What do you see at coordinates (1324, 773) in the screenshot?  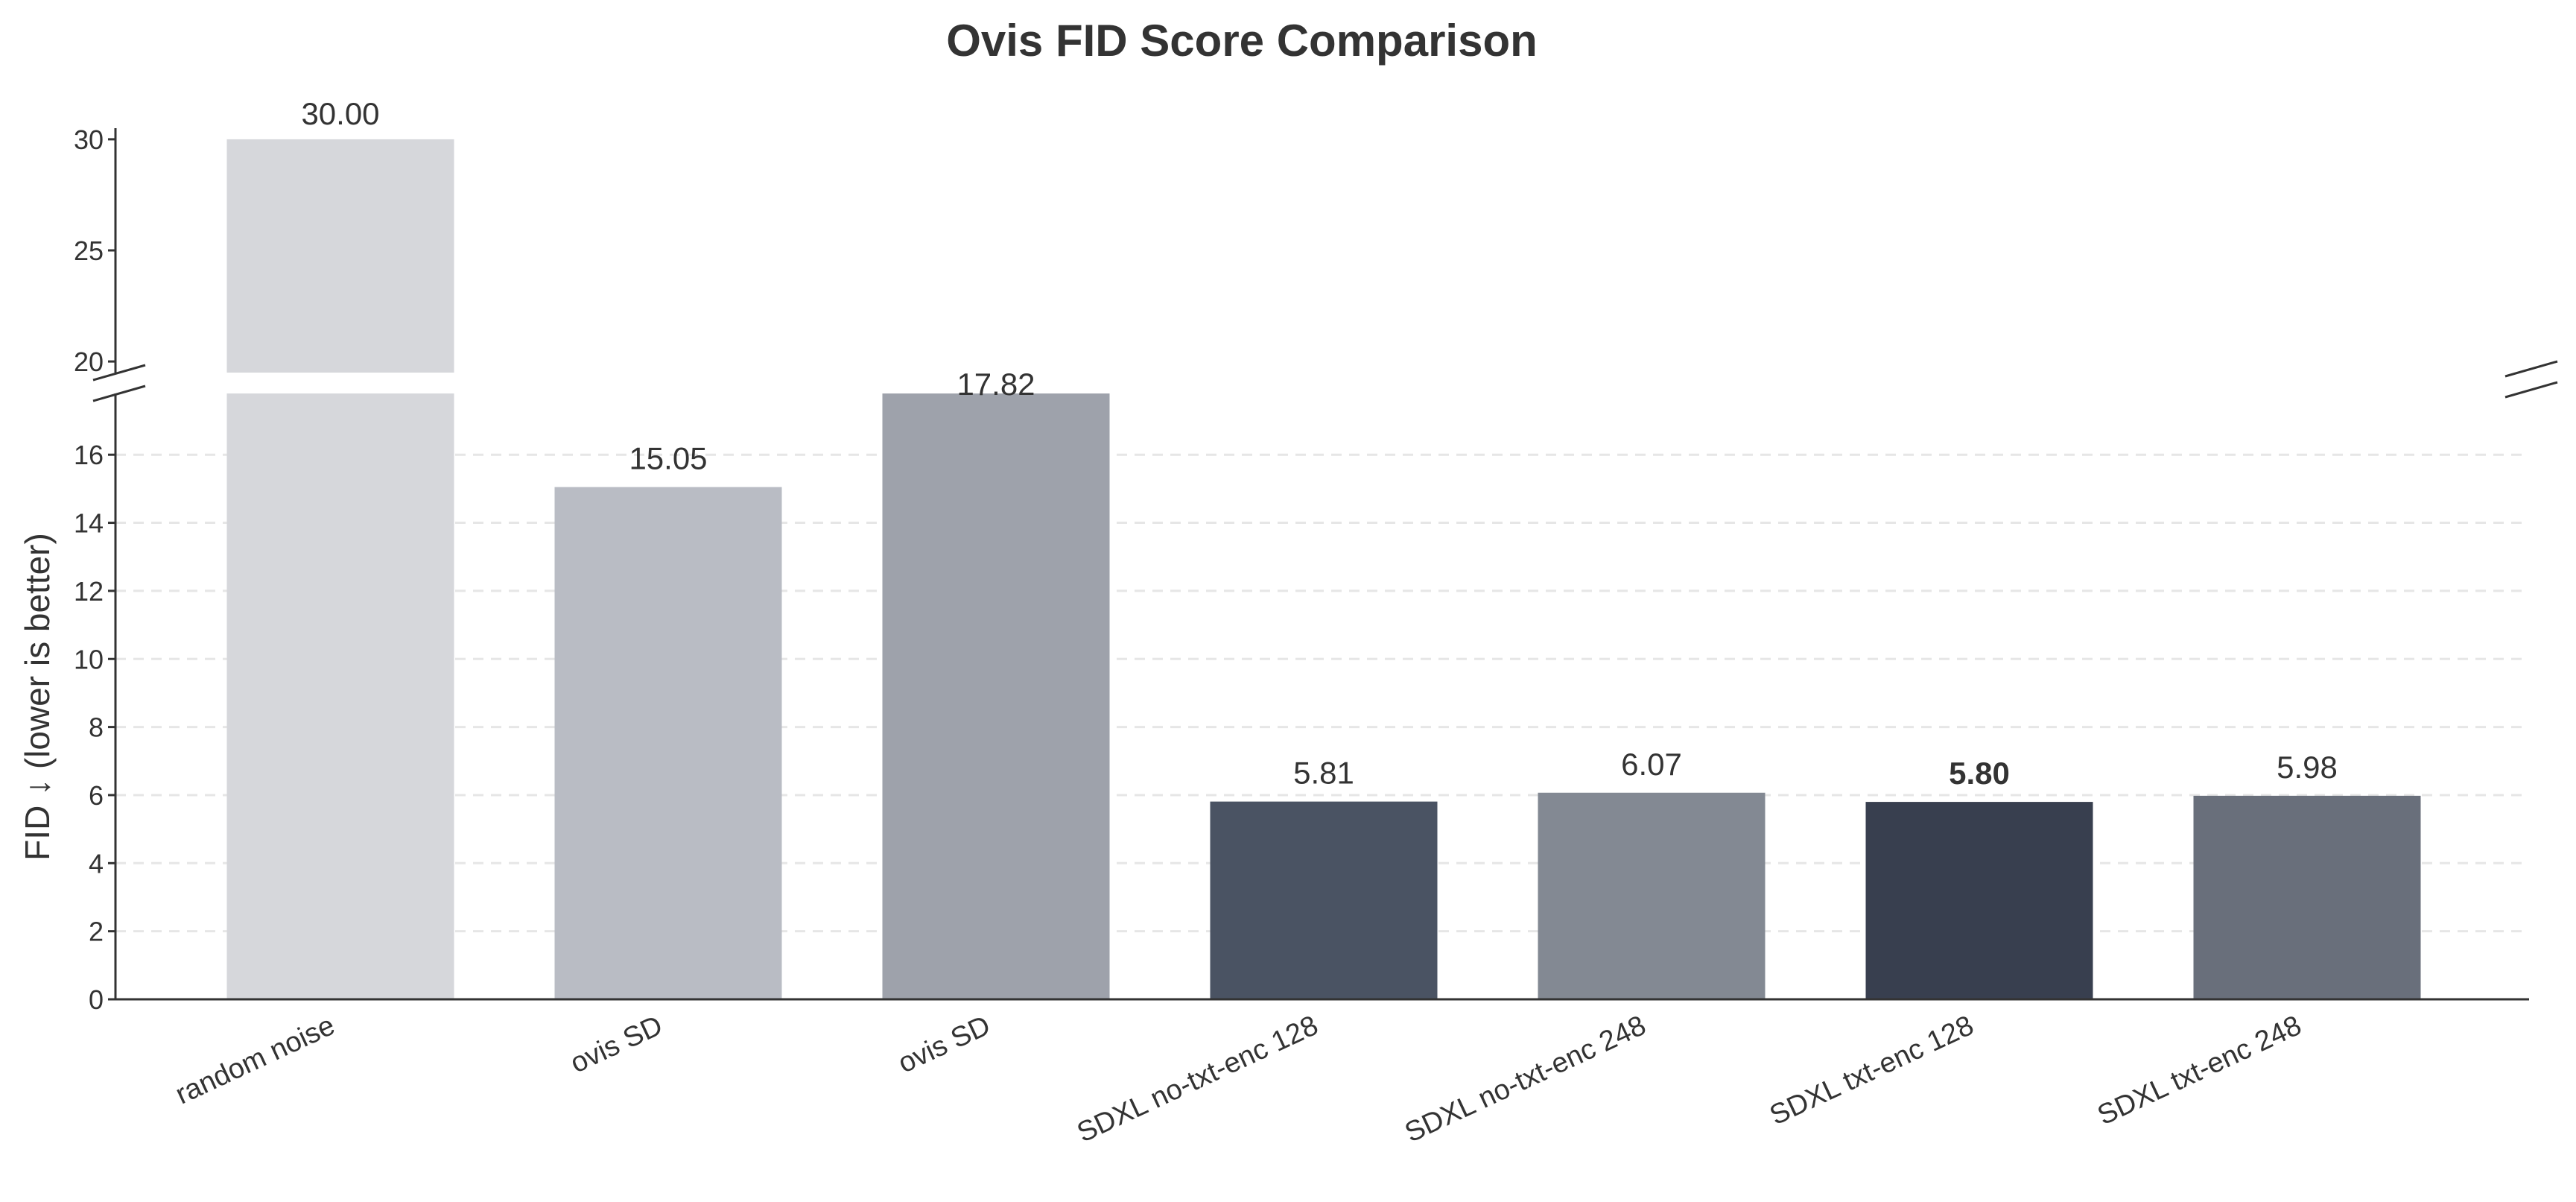 I see `bar-value-label: 5.81` at bounding box center [1324, 773].